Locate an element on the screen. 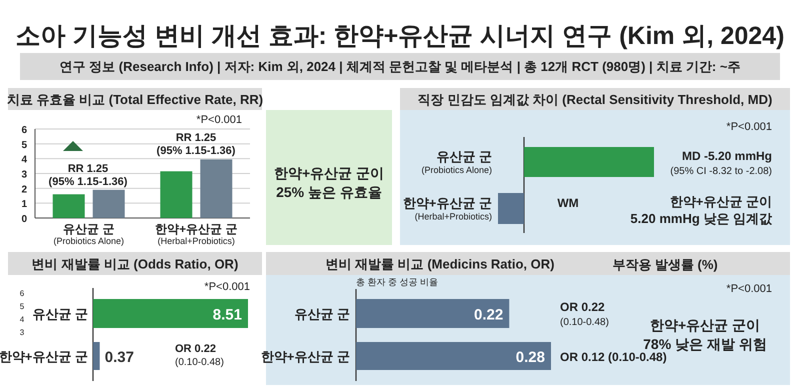  y-tick-label: 6 is located at coordinates (24, 130).